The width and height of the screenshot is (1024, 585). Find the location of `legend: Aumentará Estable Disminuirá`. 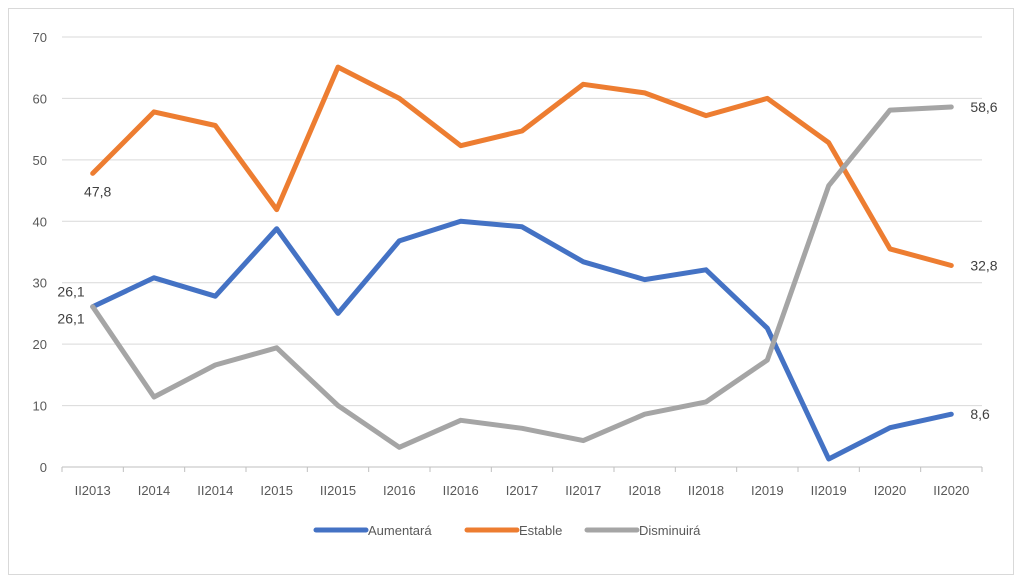

legend: Aumentará Estable Disminuirá is located at coordinates (507, 530).